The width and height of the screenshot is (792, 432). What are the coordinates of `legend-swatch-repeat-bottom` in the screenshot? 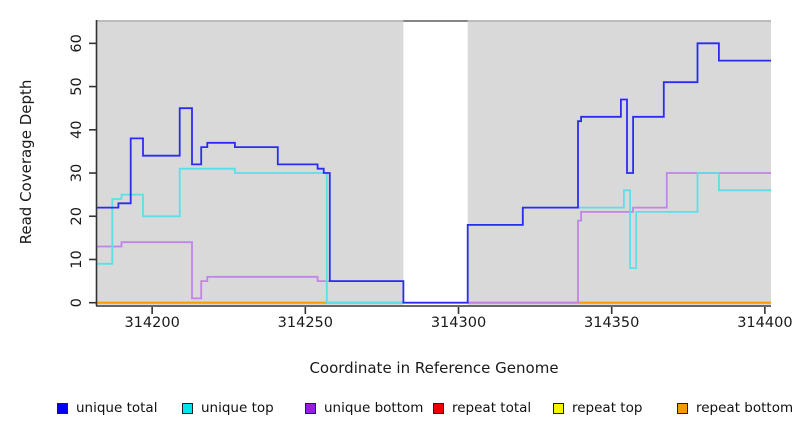 It's located at (682, 408).